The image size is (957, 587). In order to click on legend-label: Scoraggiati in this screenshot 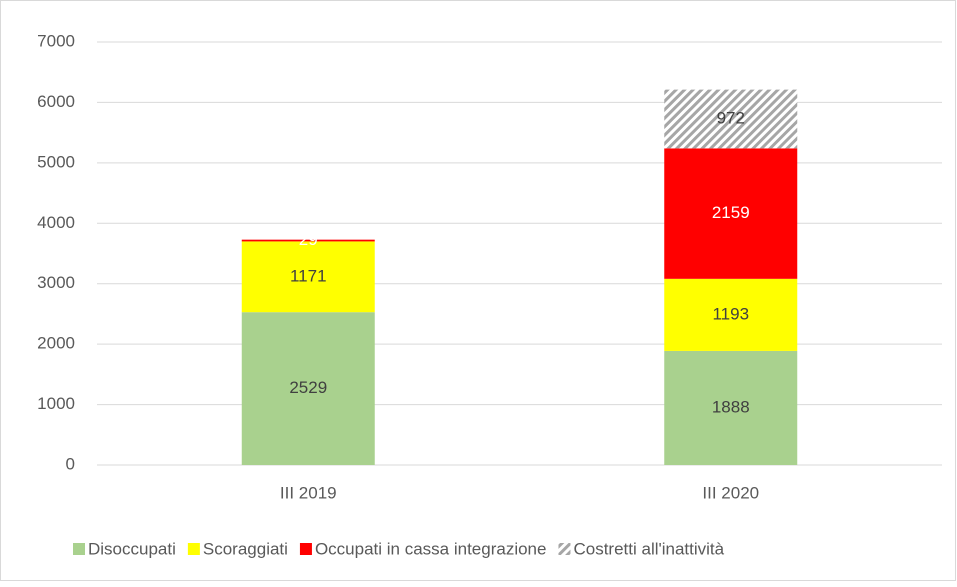, I will do `click(245, 548)`.